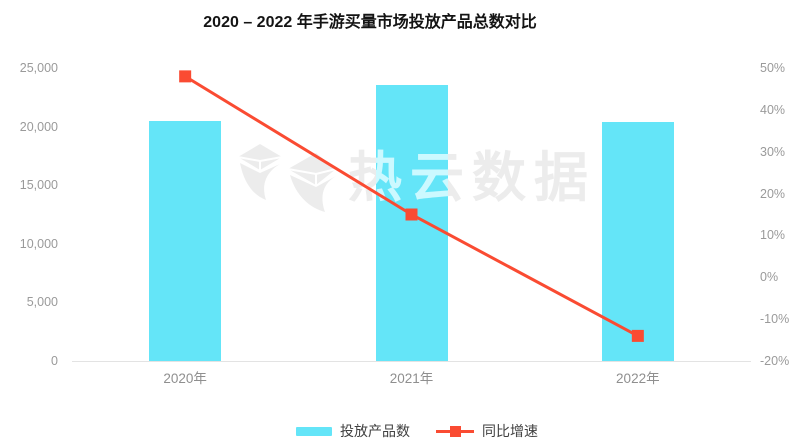 The image size is (800, 446). Describe the element at coordinates (185, 76) in the screenshot. I see `growth-point-2020年` at that location.